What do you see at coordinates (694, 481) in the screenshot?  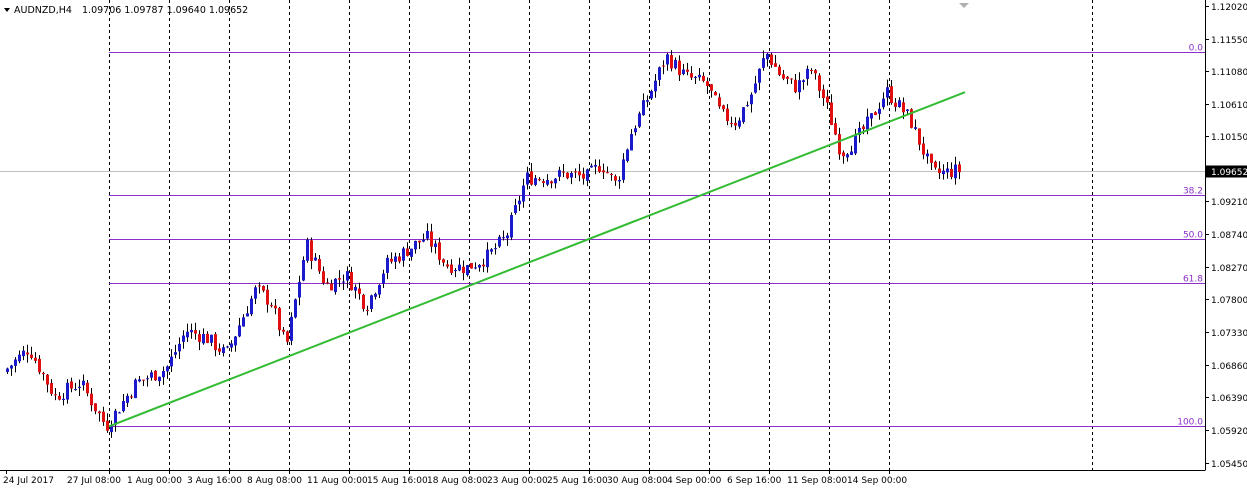 I see `time-tick-label: 4 Sep 00:00` at bounding box center [694, 481].